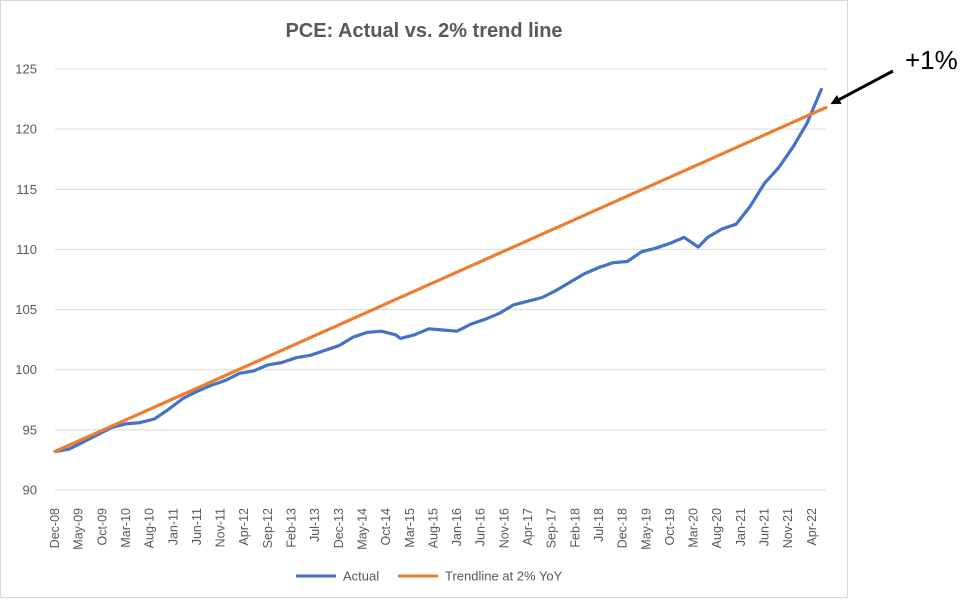  Describe the element at coordinates (575, 528) in the screenshot. I see `x-tick-label: Feb-18` at that location.